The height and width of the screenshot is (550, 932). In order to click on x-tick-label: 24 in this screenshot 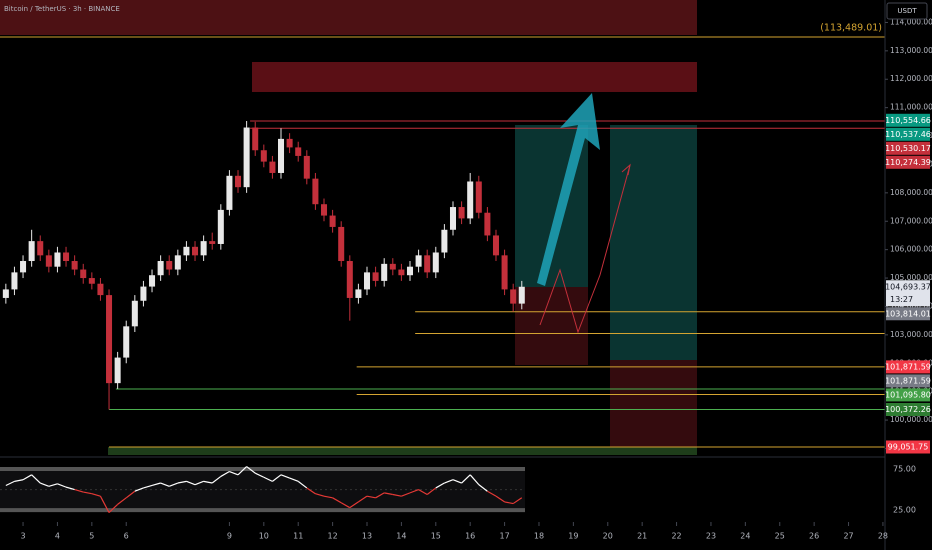, I will do `click(745, 536)`.